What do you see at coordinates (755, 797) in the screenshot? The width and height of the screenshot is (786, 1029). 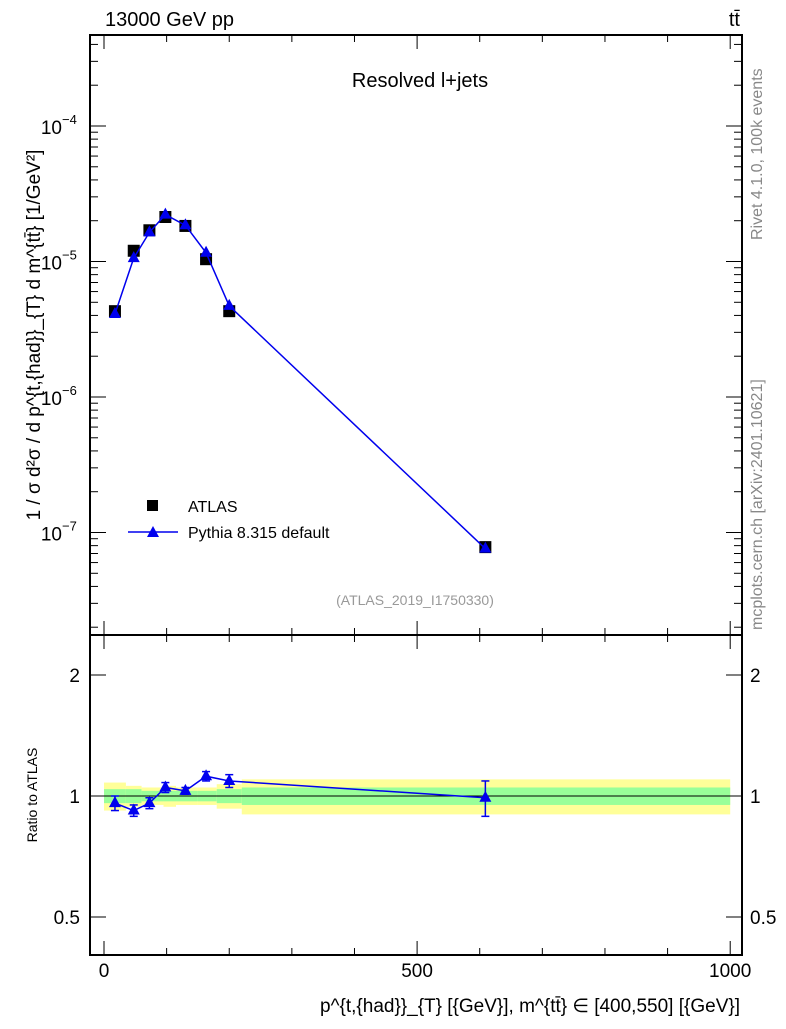 I see `ratio-tick-label-right: 1` at bounding box center [755, 797].